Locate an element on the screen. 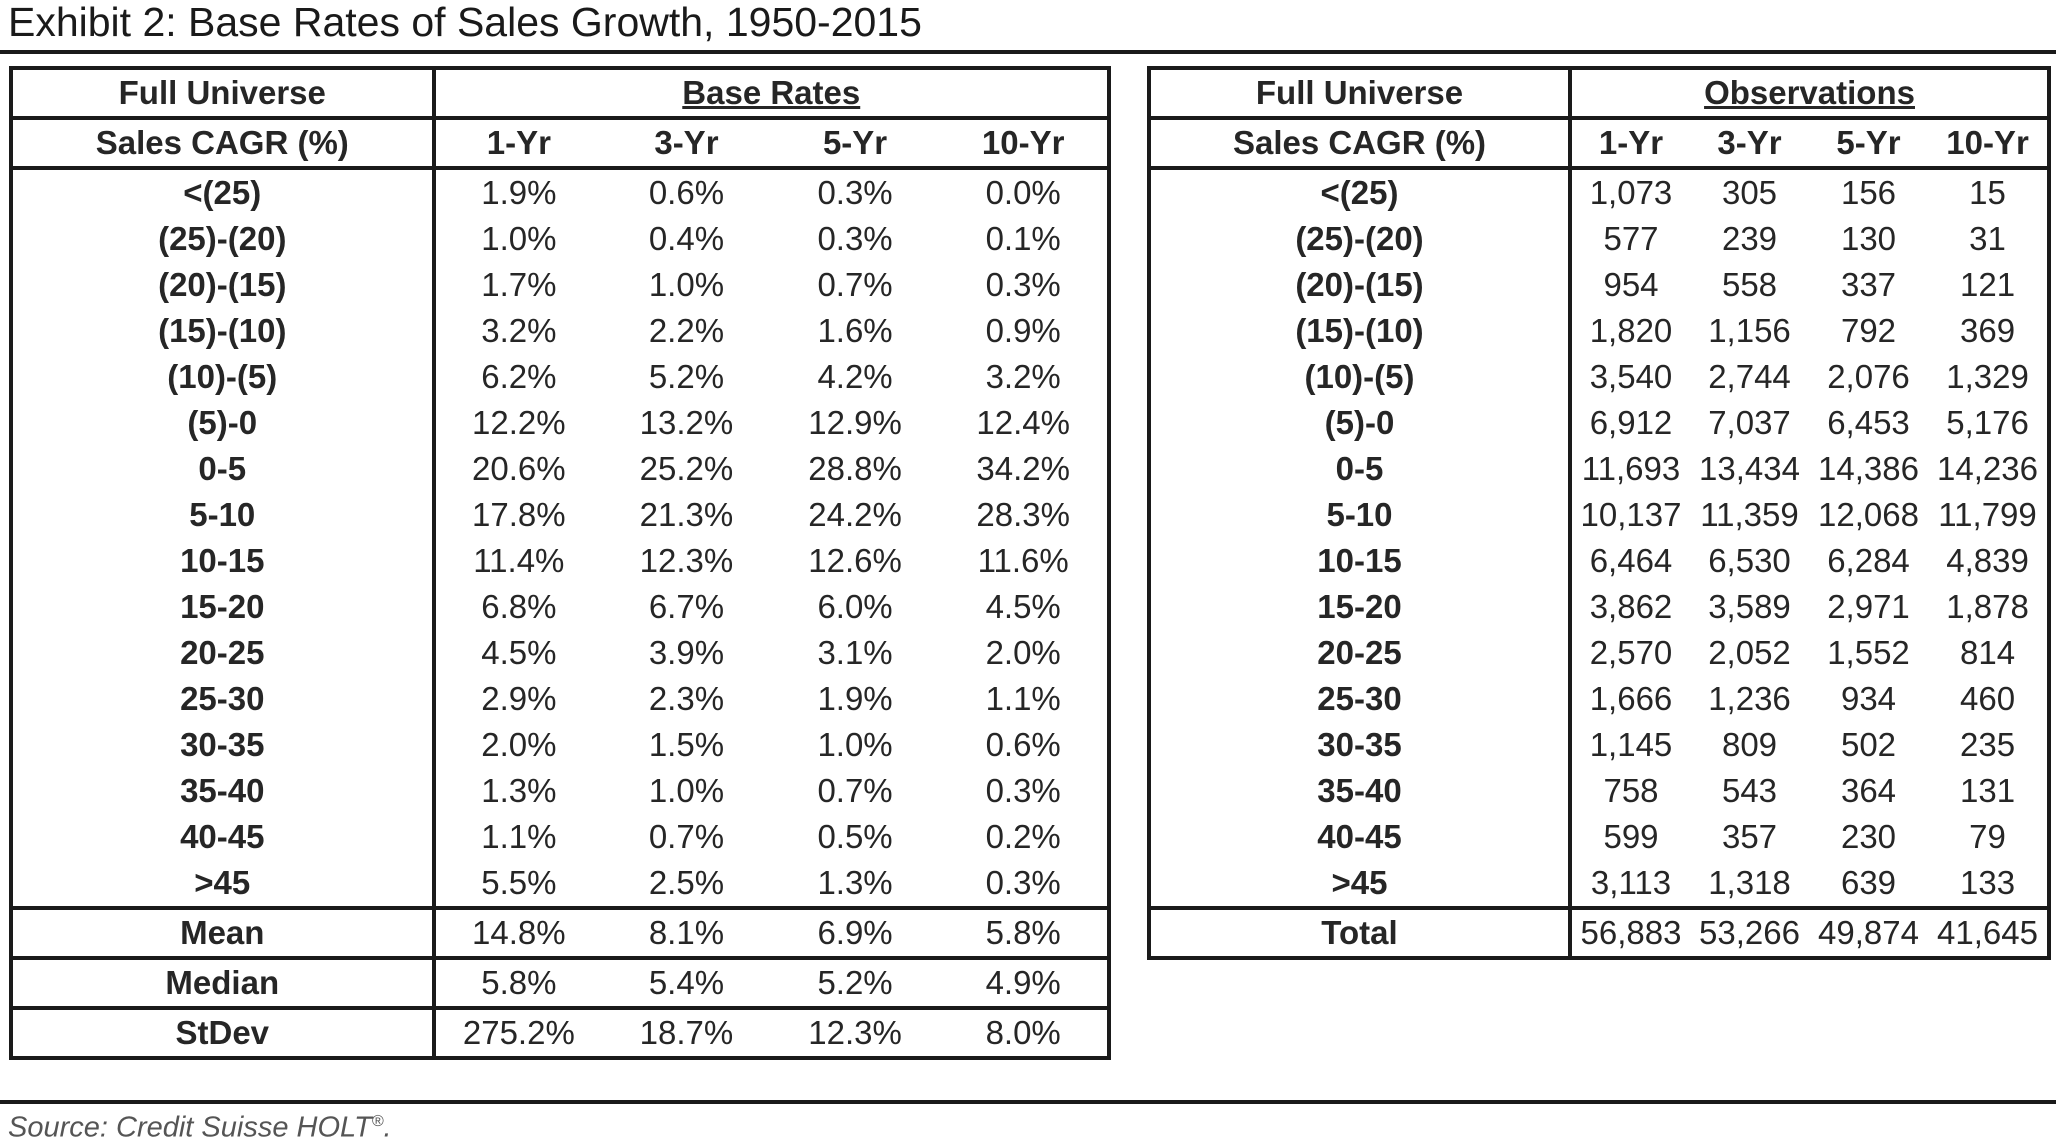 The height and width of the screenshot is (1144, 2056). value-cell: 79 is located at coordinates (1990, 837).